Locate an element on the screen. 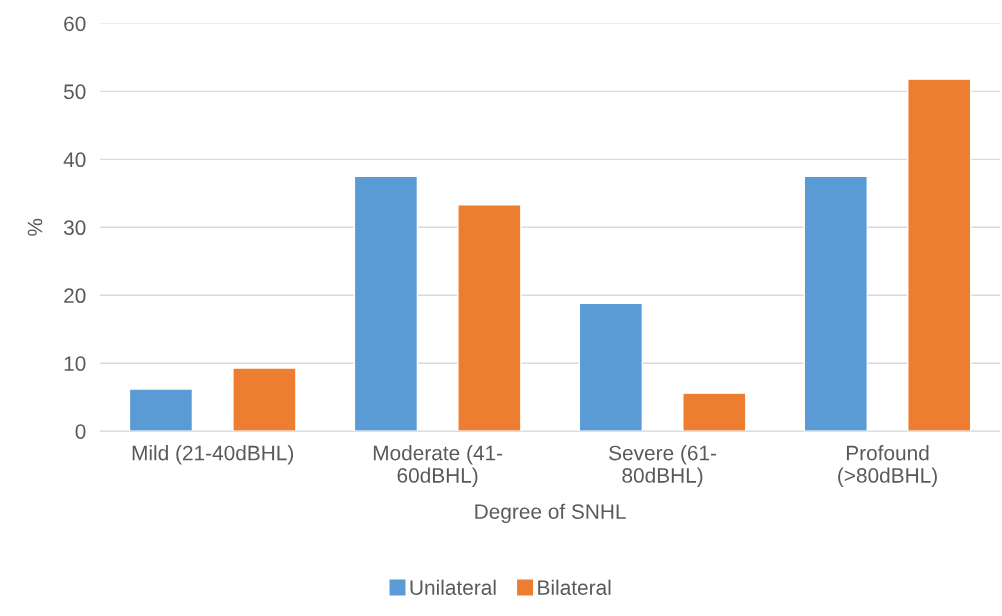  y-axis-title: % is located at coordinates (35, 227).